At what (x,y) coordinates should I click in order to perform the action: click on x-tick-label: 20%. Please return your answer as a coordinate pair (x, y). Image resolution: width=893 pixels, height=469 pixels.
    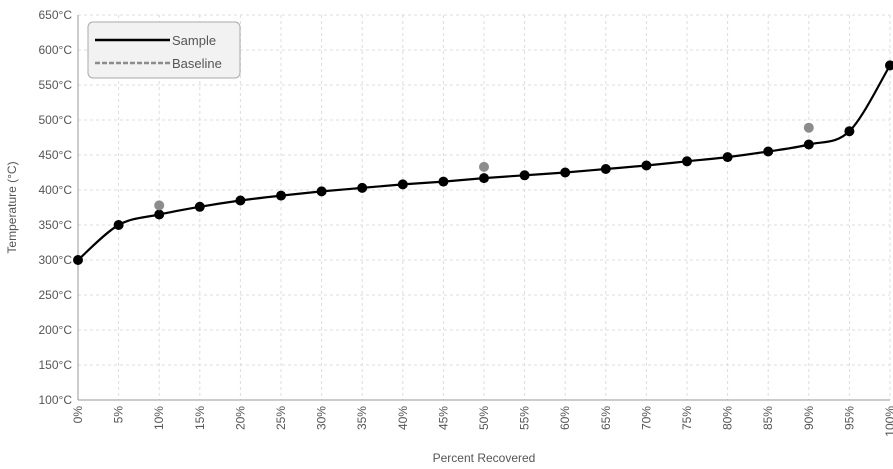
    Looking at the image, I should click on (240, 418).